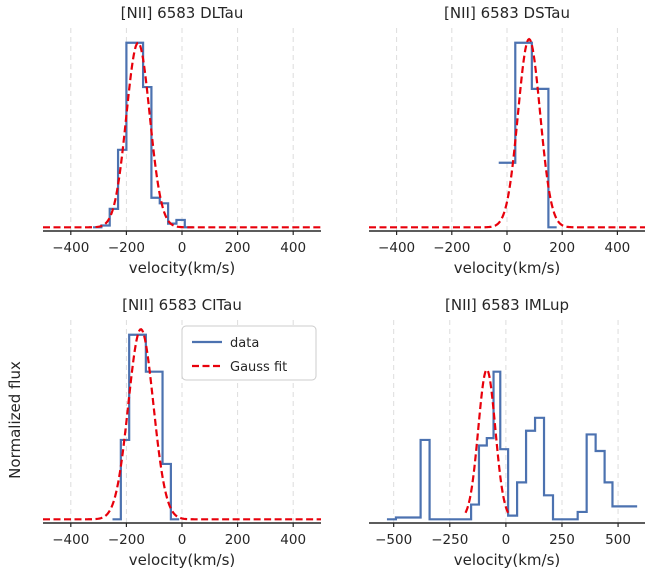 The width and height of the screenshot is (654, 582). I want to click on panel-title: [NII] 6583 DSTau, so click(507, 13).